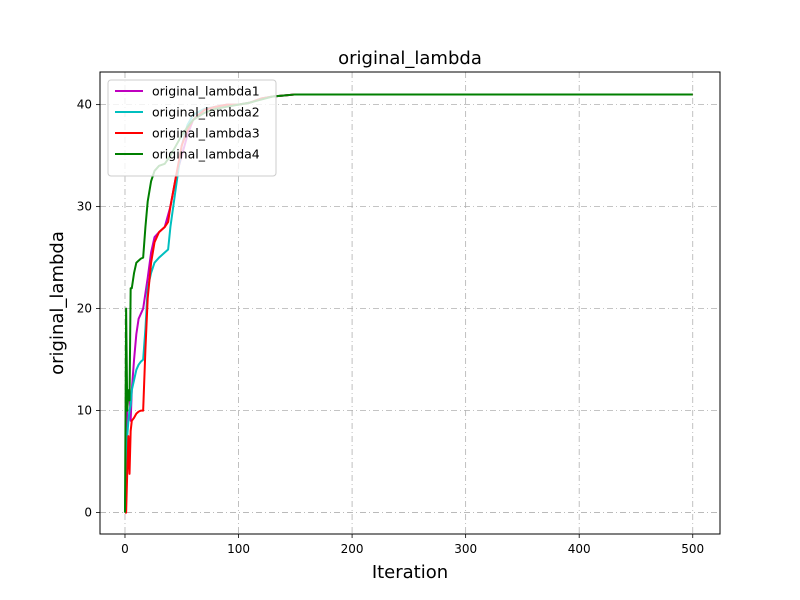  I want to click on y-tick-label: 20, so click(84, 309).